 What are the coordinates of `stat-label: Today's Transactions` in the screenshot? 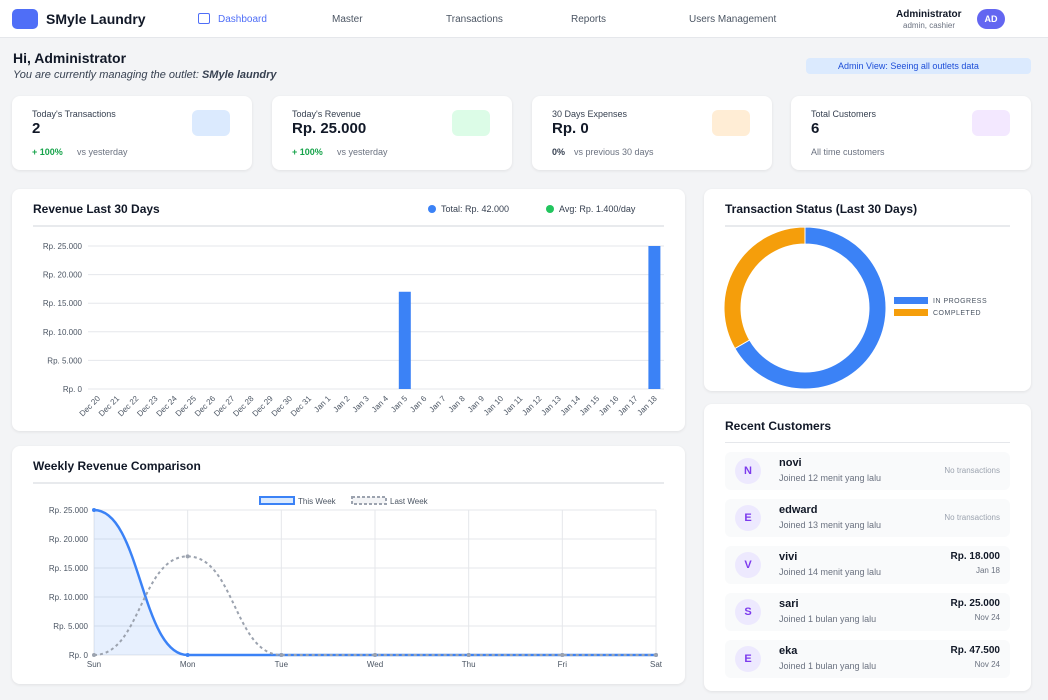 It's located at (74, 114).